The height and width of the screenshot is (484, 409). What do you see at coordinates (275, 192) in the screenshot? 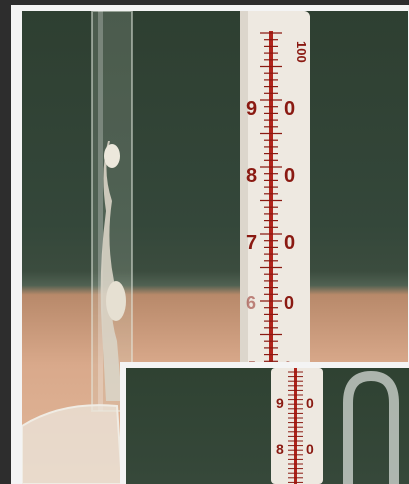
I see `thermometer: 100 9 0 8 0 7 0 6 0 5 0` at bounding box center [275, 192].